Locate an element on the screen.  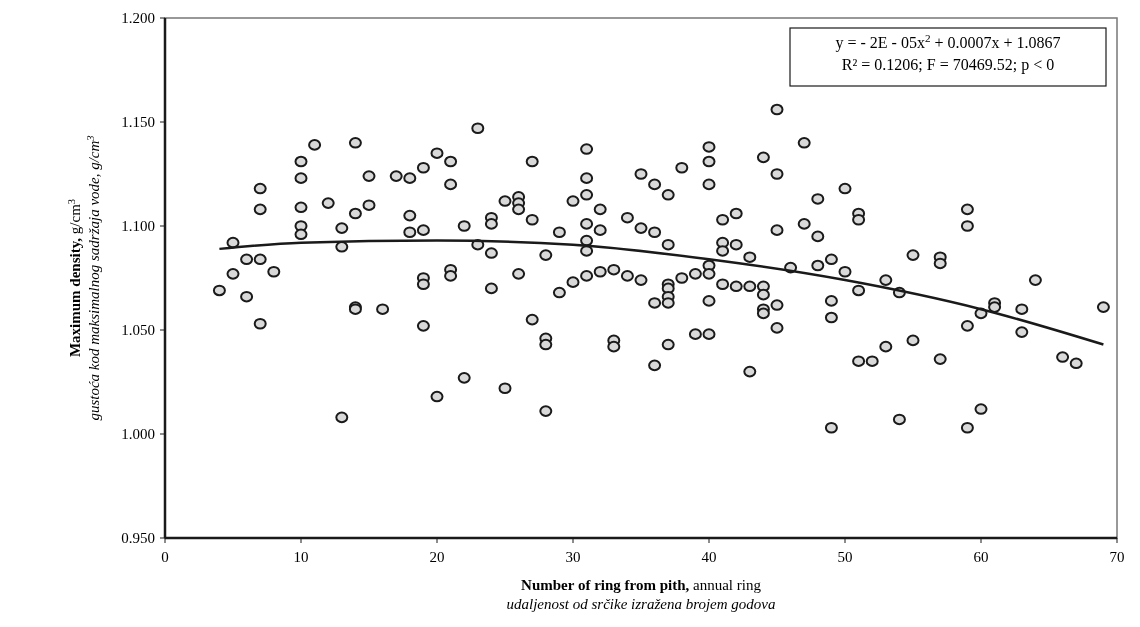
x-axis-title: Number of ring from pith, annual ring udaljenost od srčike izražena brojem godova is located at coordinates (641, 594).